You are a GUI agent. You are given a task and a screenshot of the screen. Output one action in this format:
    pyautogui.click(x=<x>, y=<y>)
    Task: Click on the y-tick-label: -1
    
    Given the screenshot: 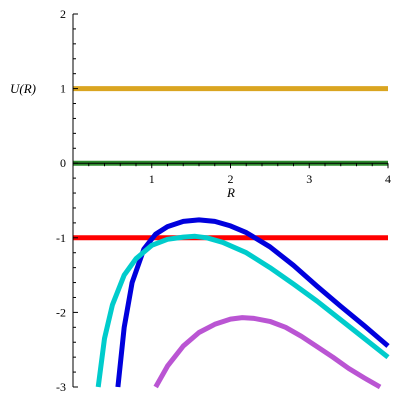 What is the action you would take?
    pyautogui.click(x=61, y=238)
    